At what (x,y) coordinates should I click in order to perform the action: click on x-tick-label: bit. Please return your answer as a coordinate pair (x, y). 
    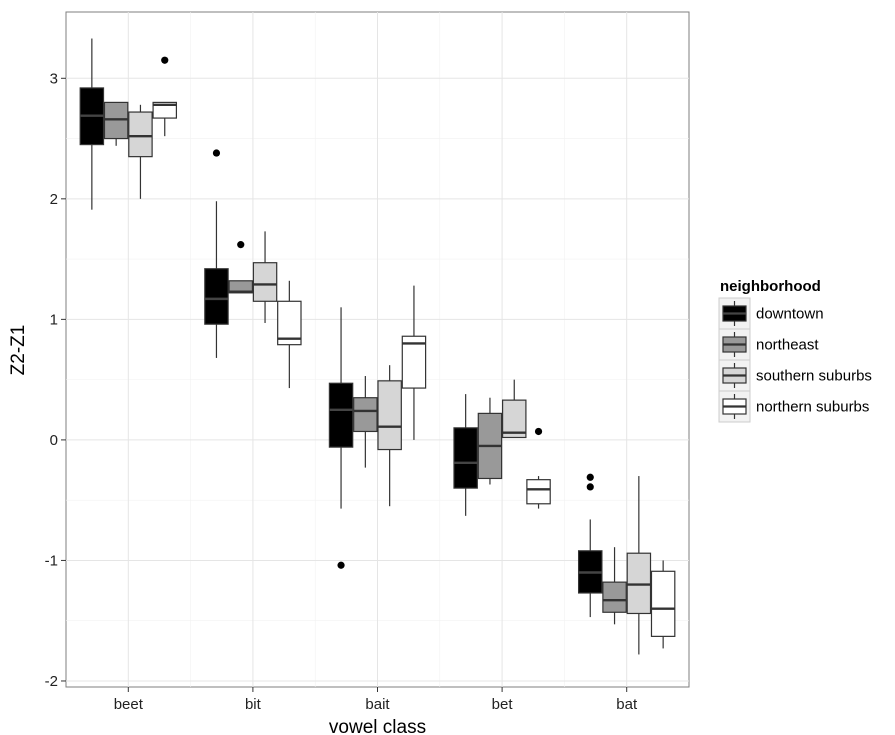
    Looking at the image, I should click on (253, 704).